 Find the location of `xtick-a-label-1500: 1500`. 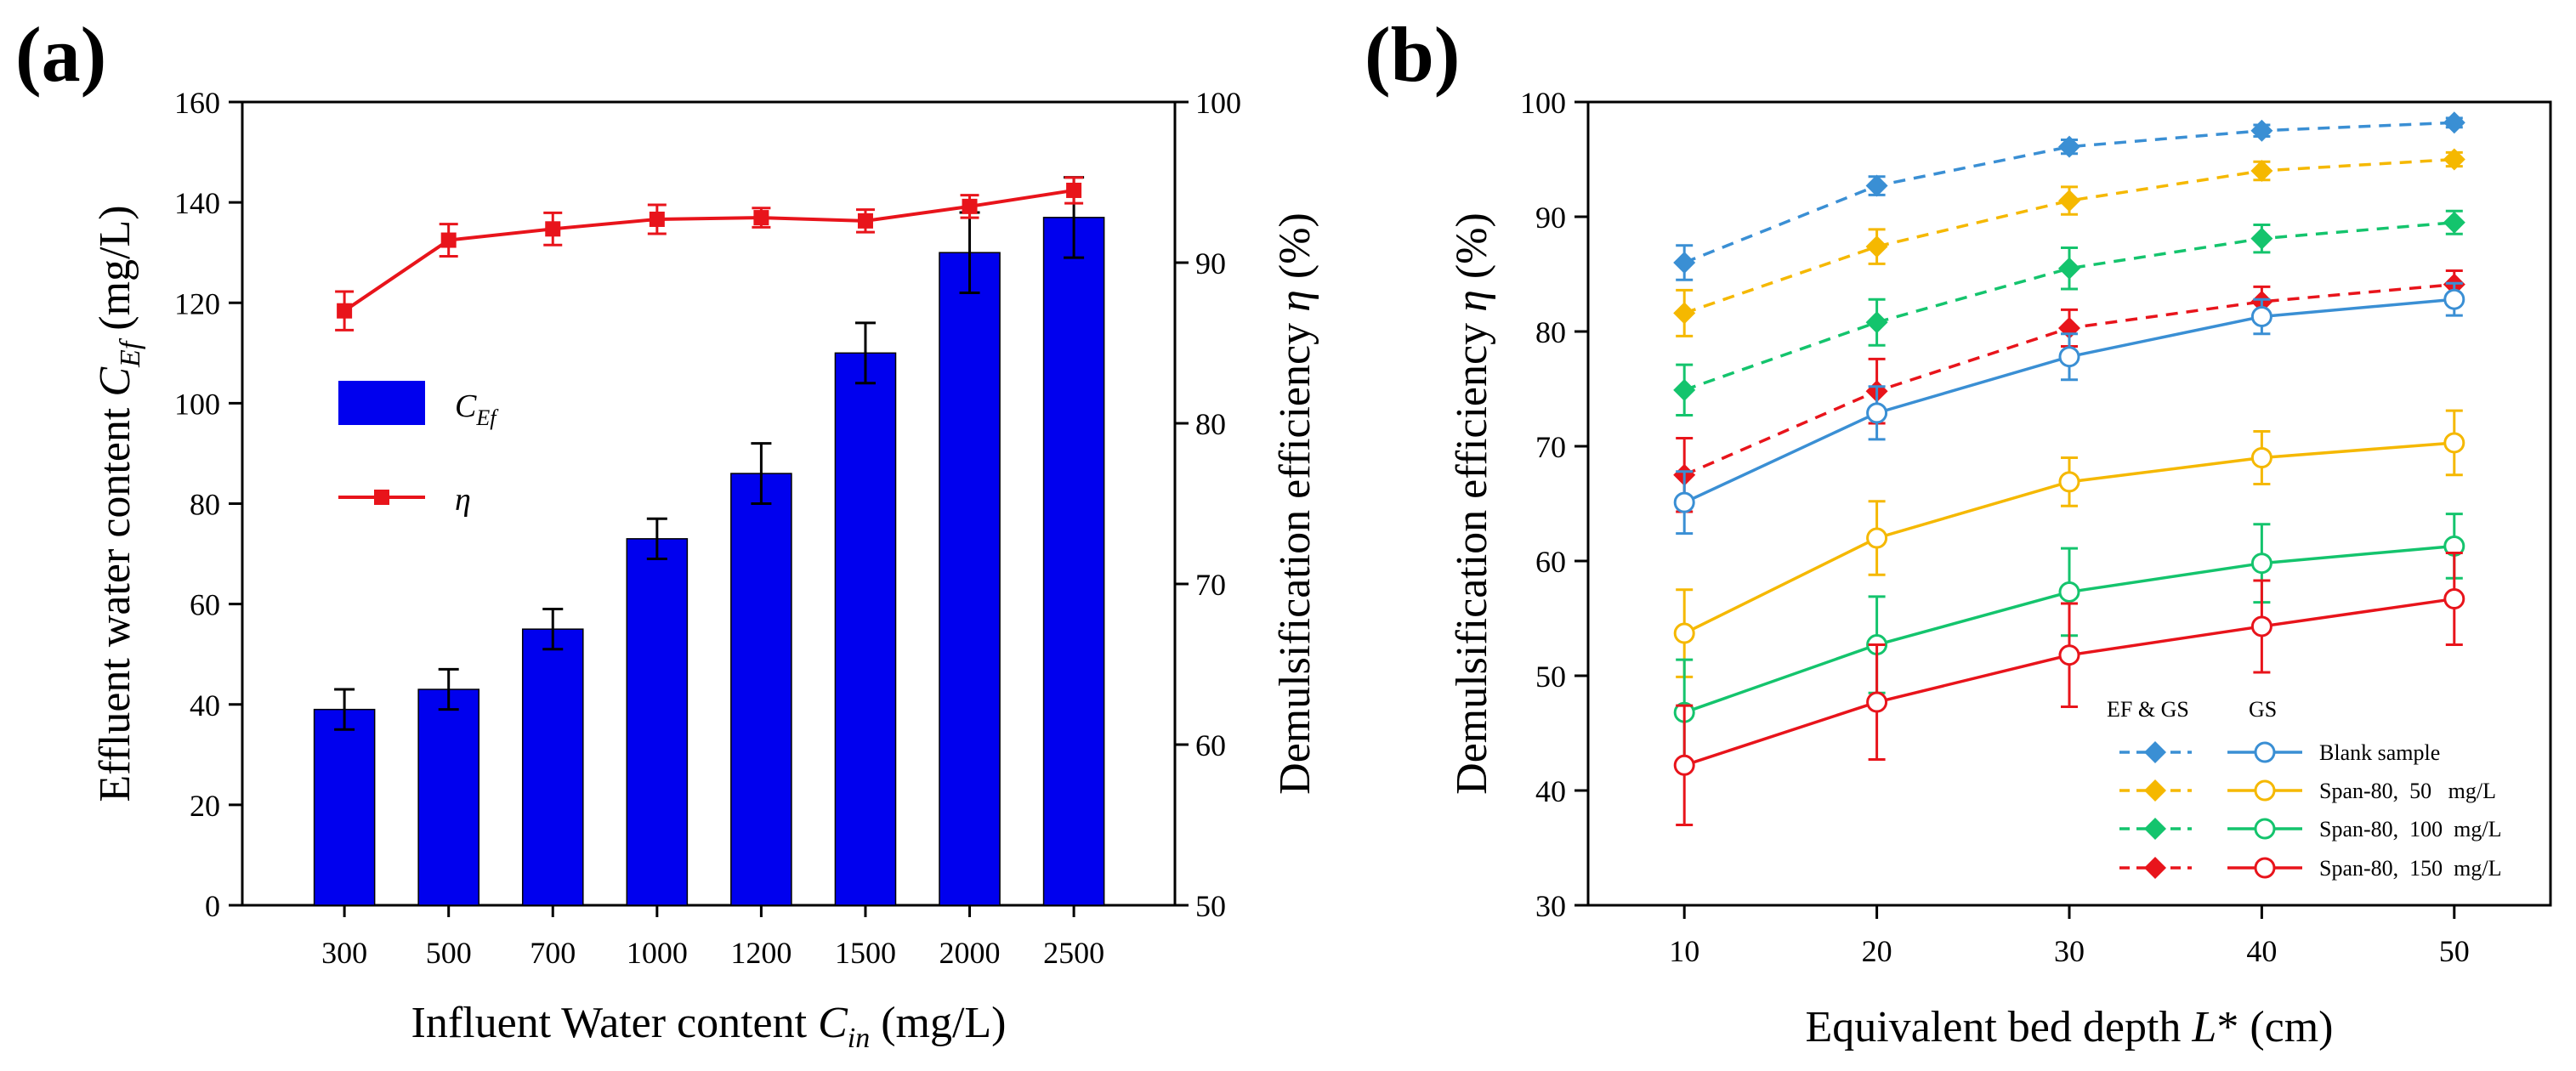

xtick-a-label-1500: 1500 is located at coordinates (866, 953).